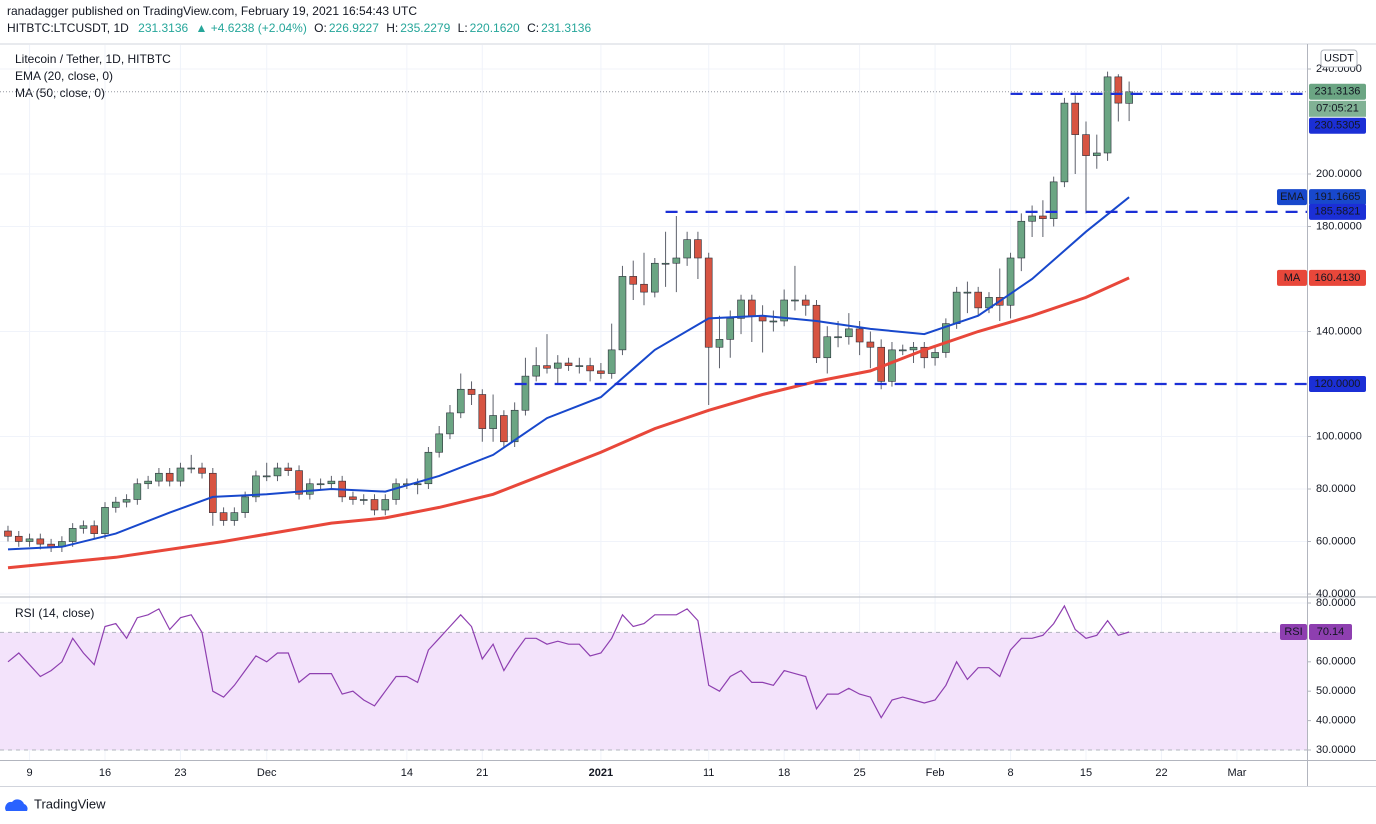 The height and width of the screenshot is (824, 1376). I want to click on x-tick-label: 16, so click(105, 773).